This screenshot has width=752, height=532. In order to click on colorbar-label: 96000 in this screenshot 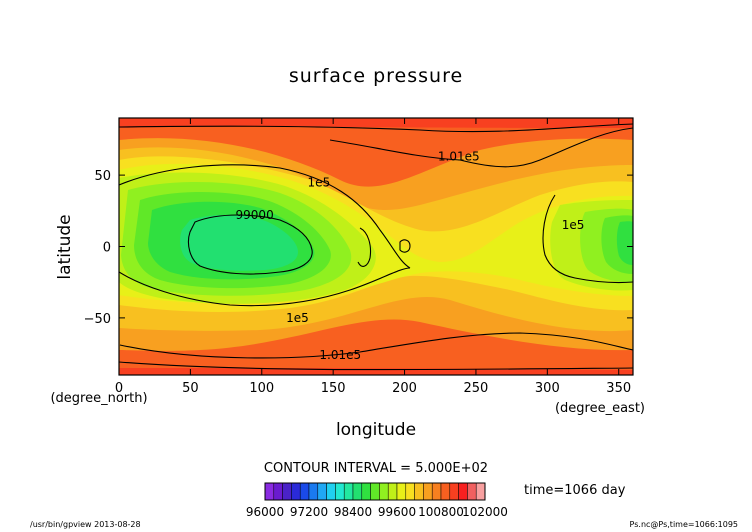, I will do `click(265, 512)`.